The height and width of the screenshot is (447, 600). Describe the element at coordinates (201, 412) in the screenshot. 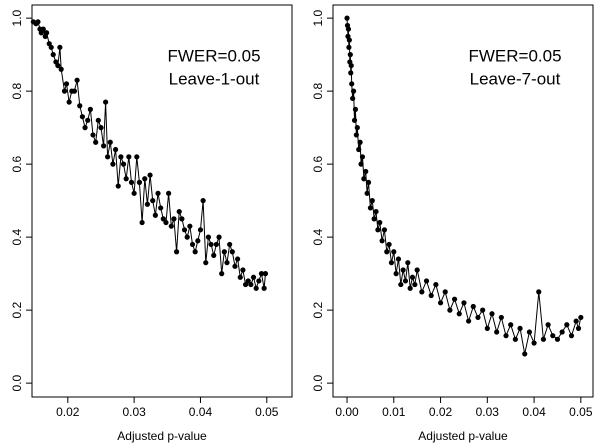

I see `x-tick-label: 0.04` at that location.